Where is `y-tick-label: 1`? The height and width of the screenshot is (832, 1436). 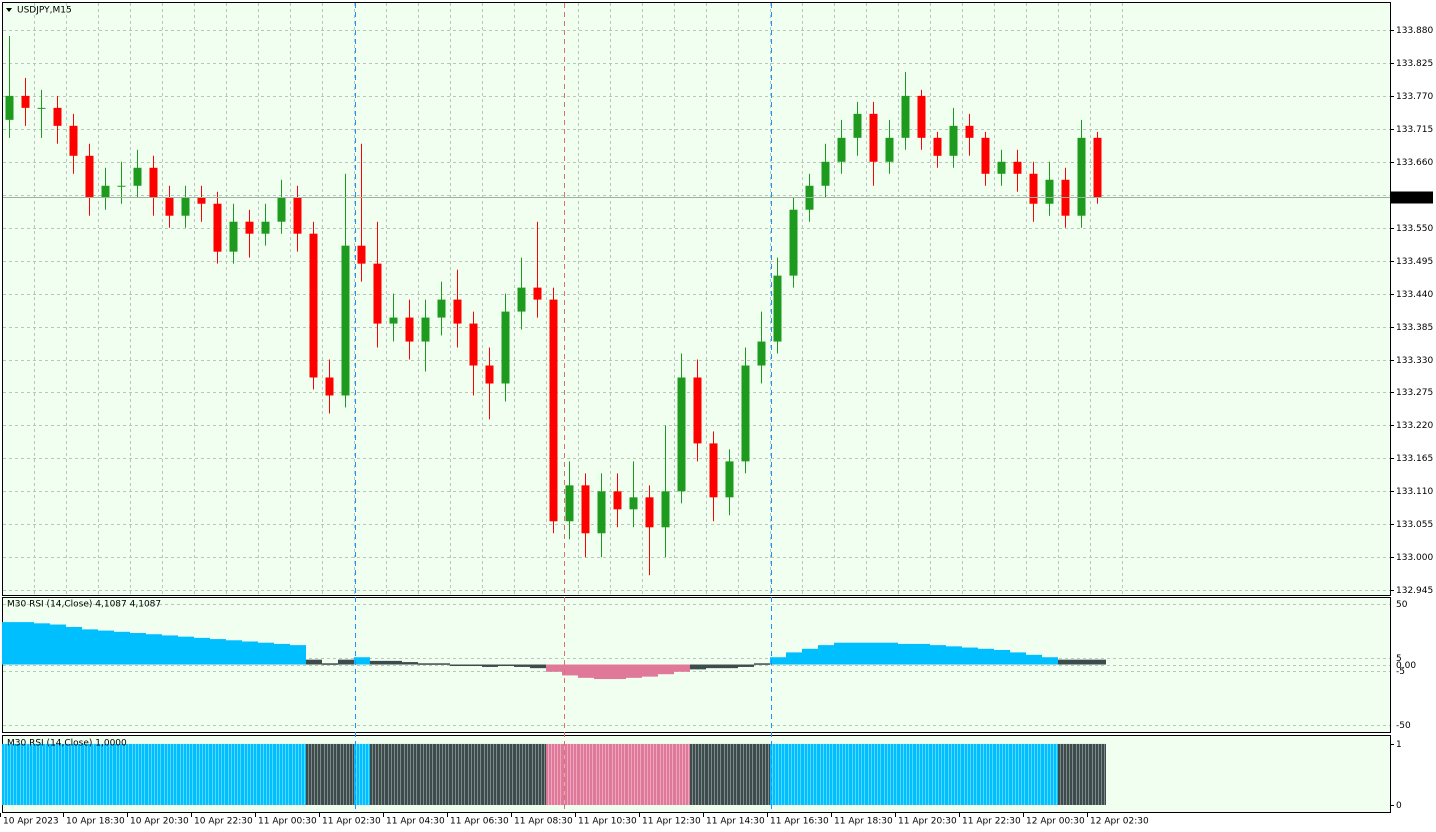 y-tick-label: 1 is located at coordinates (1399, 745).